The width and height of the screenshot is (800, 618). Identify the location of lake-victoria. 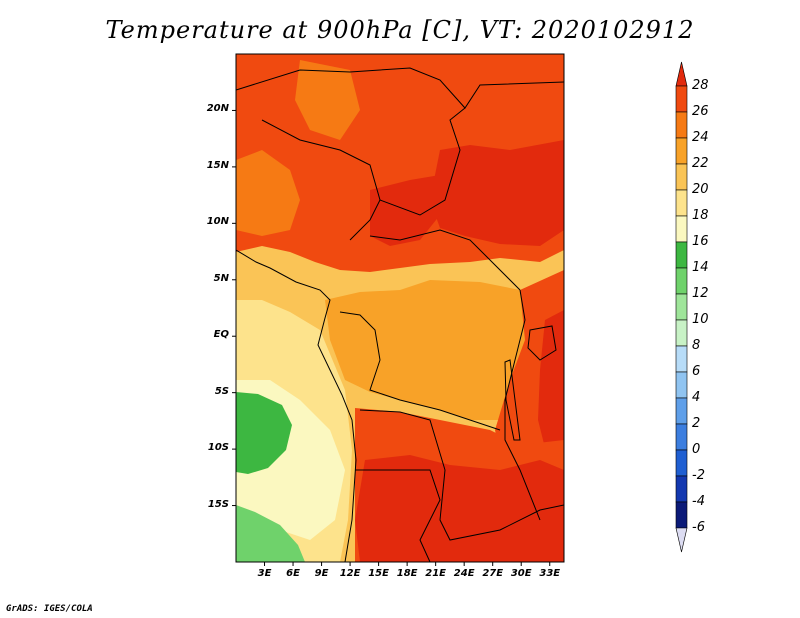
(542, 343).